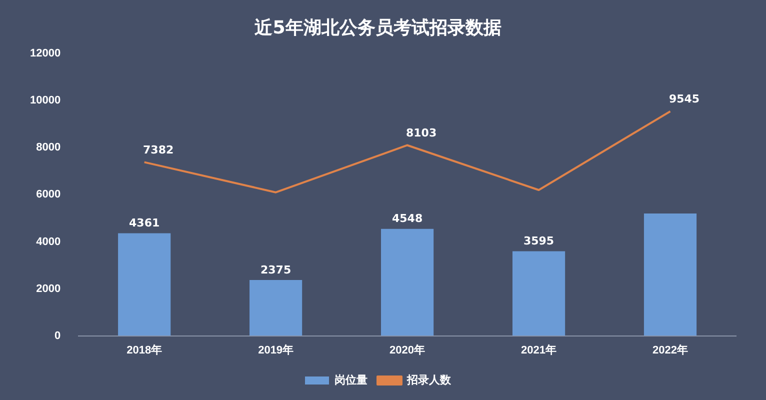 The image size is (766, 400). Describe the element at coordinates (48, 194) in the screenshot. I see `y-tick-label: 6000` at that location.